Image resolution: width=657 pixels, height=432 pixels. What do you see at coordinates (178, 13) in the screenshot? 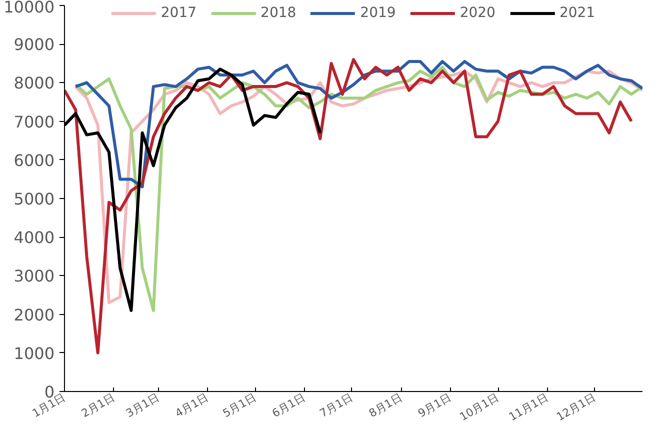
I see `legend-label: 2017` at bounding box center [178, 13].